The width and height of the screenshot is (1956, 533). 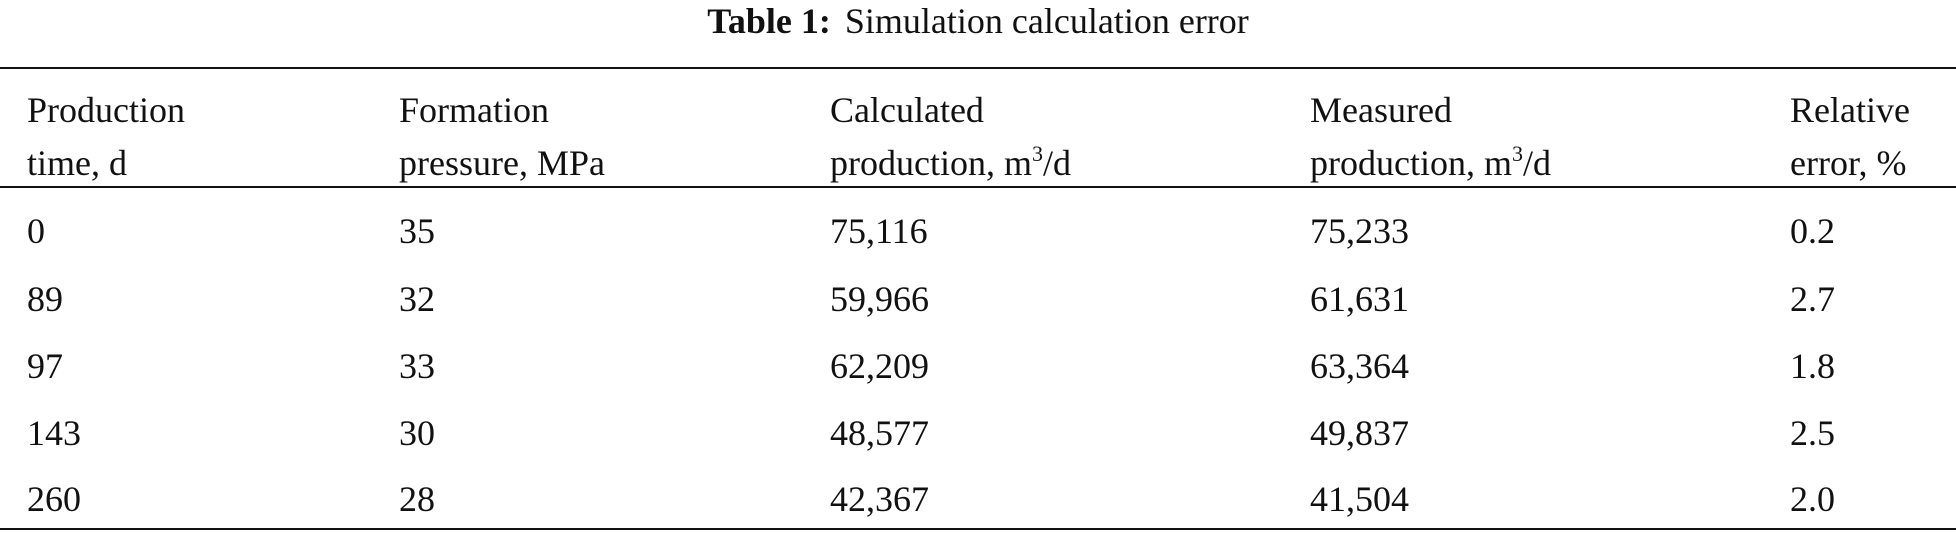 I want to click on table-cell: 42,367, so click(x=879, y=499).